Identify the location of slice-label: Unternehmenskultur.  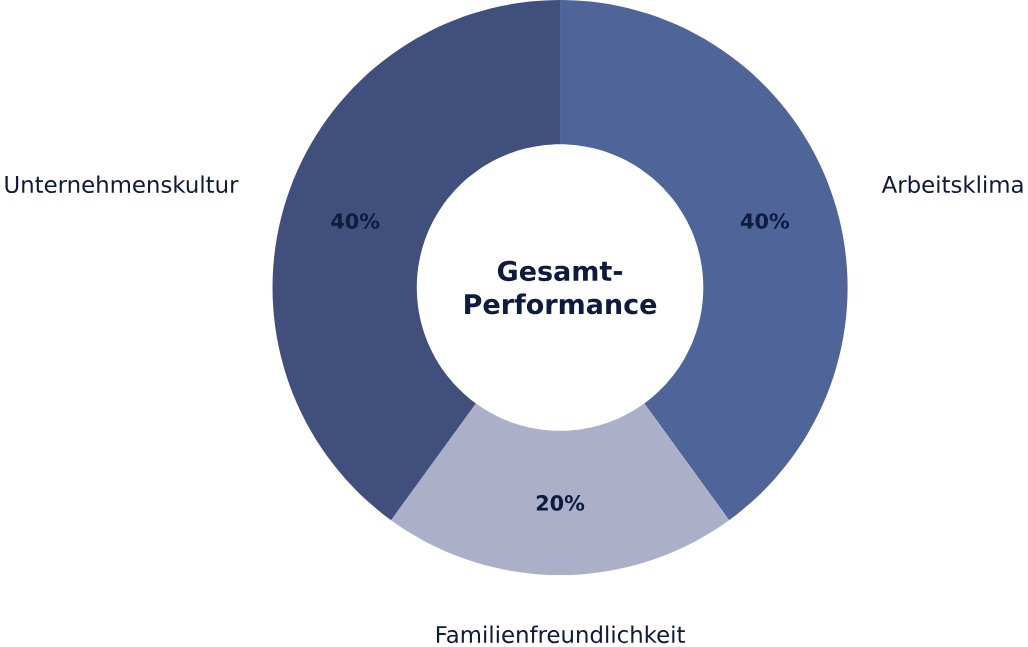
(122, 184).